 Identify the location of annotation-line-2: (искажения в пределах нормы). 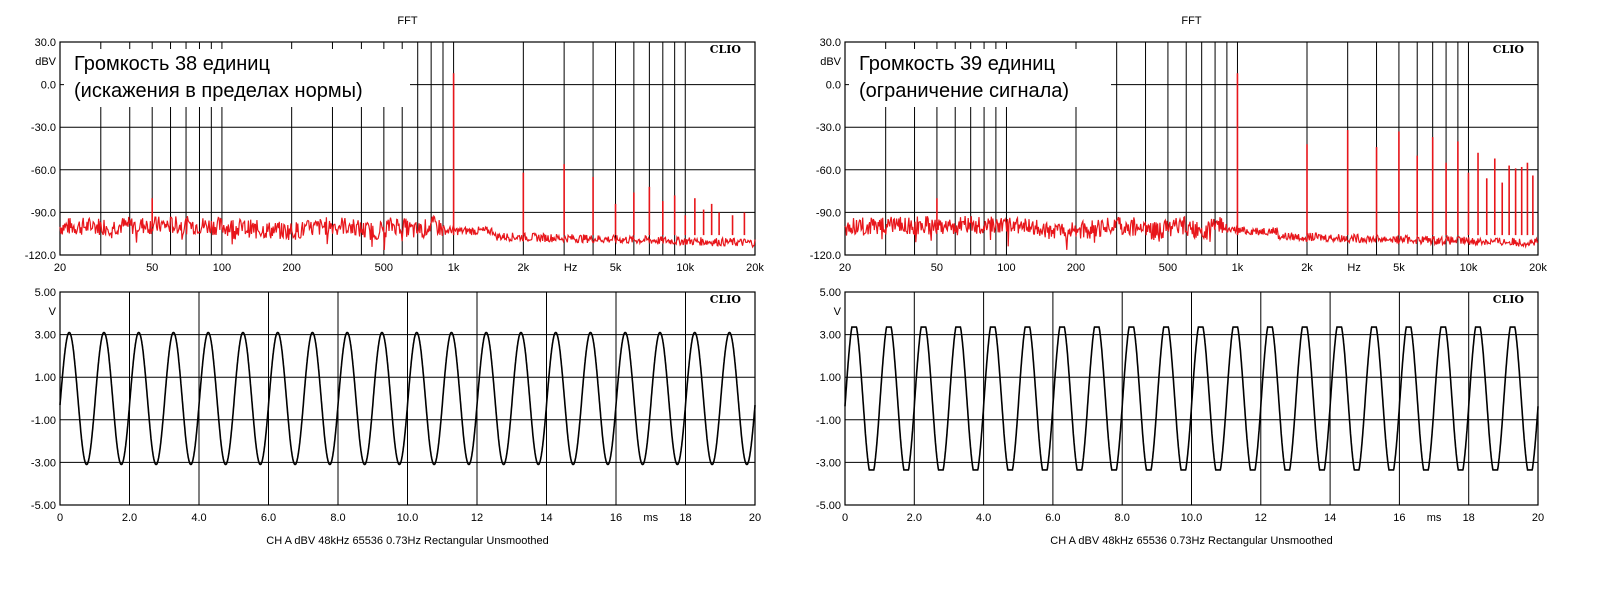
(218, 91).